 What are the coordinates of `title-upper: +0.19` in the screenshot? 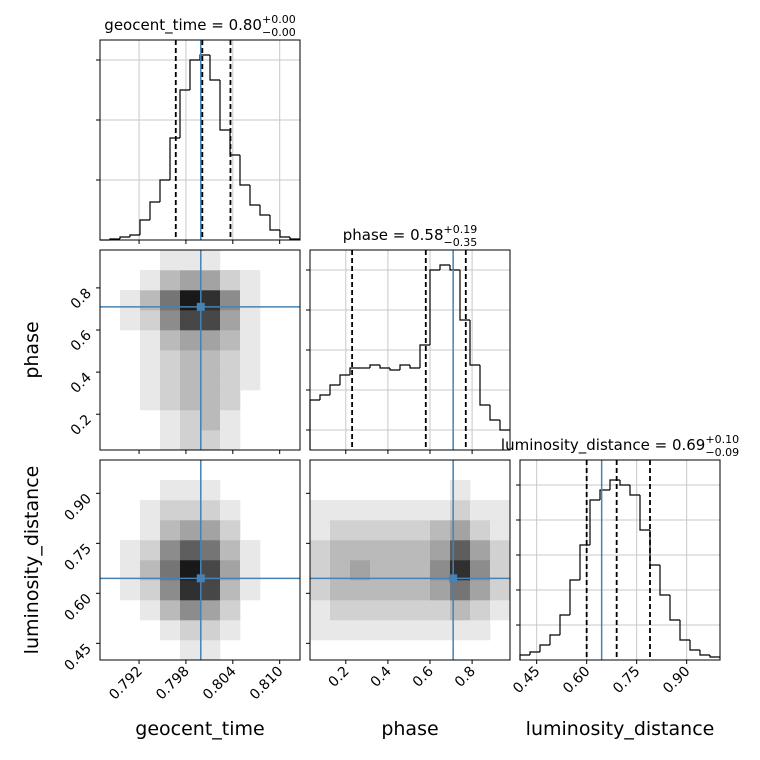 It's located at (461, 229).